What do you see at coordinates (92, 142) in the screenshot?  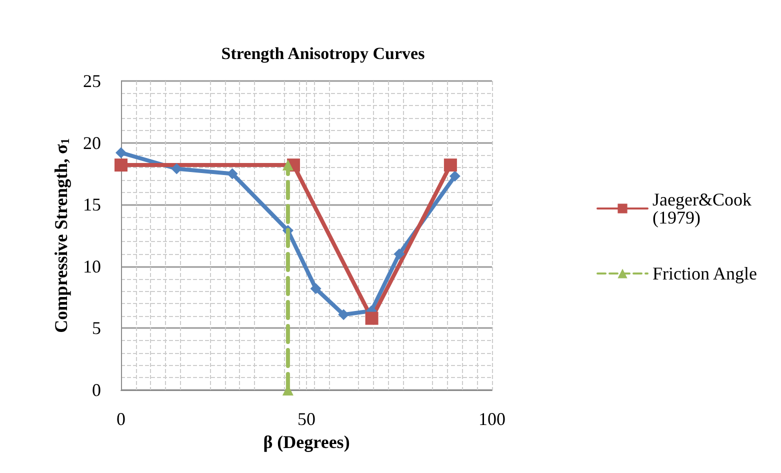 I see `y-tick-label: 20` at bounding box center [92, 142].